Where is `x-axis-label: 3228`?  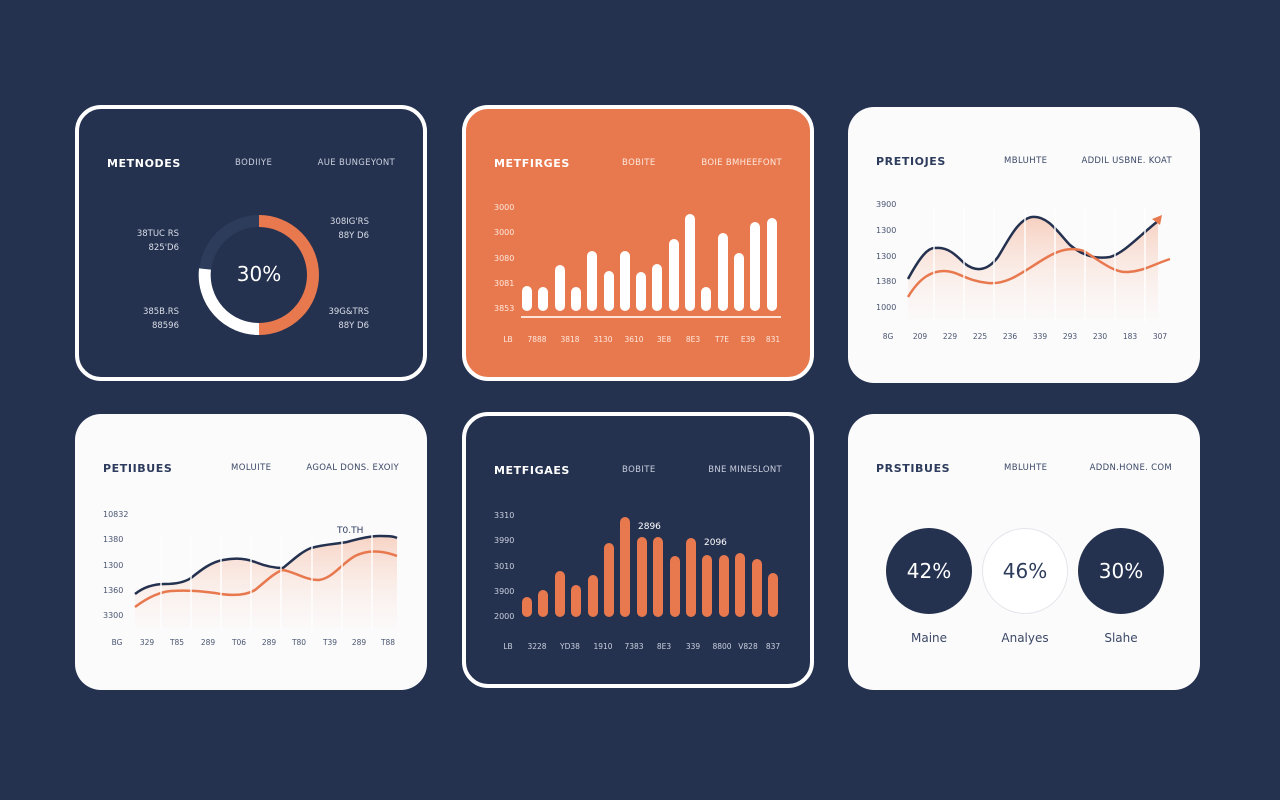 x-axis-label: 3228 is located at coordinates (537, 646).